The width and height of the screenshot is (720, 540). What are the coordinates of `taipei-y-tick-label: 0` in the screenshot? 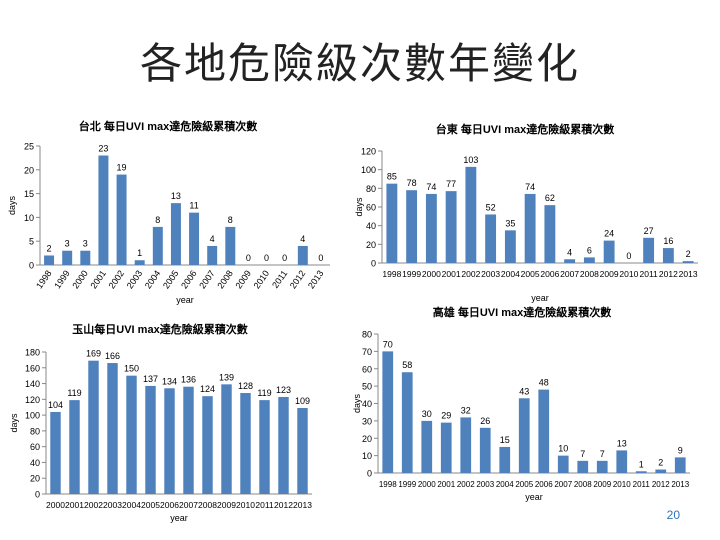 It's located at (31, 266).